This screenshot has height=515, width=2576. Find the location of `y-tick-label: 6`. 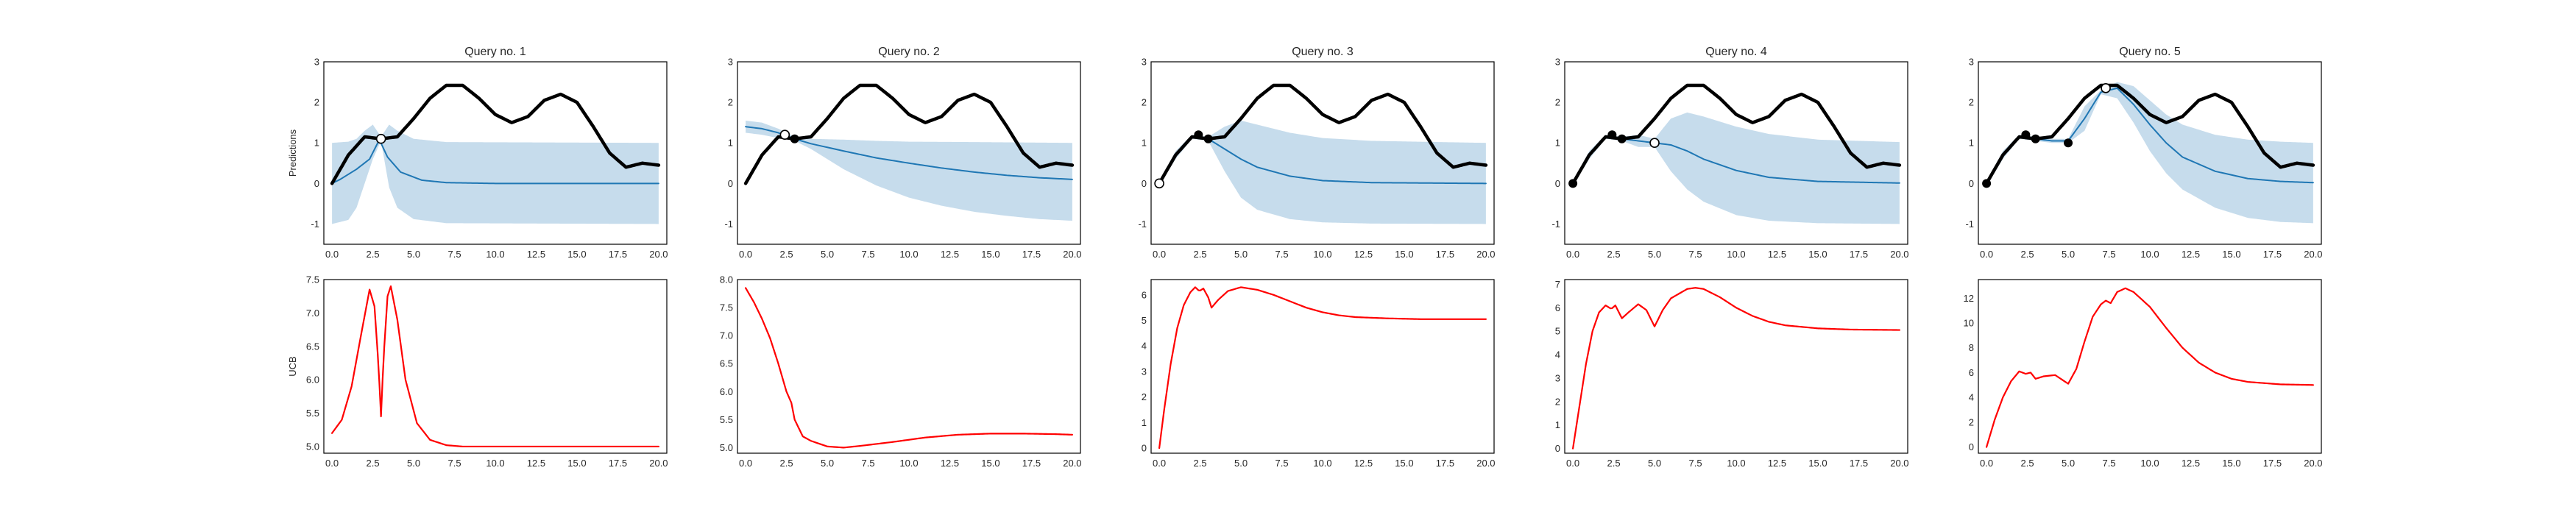

y-tick-label: 6 is located at coordinates (1557, 308).